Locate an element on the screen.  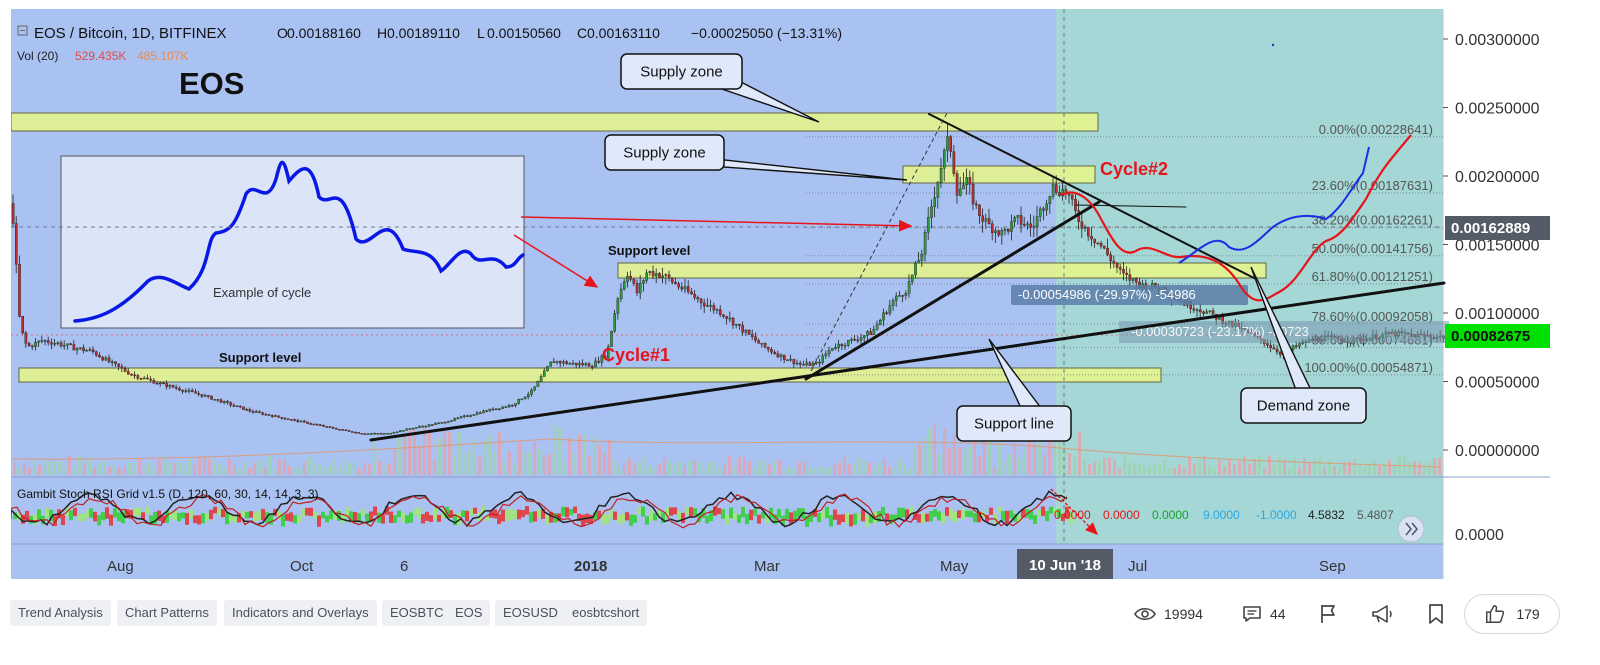
tag-chart-patterns: Chart Patterns is located at coordinates (167, 613).